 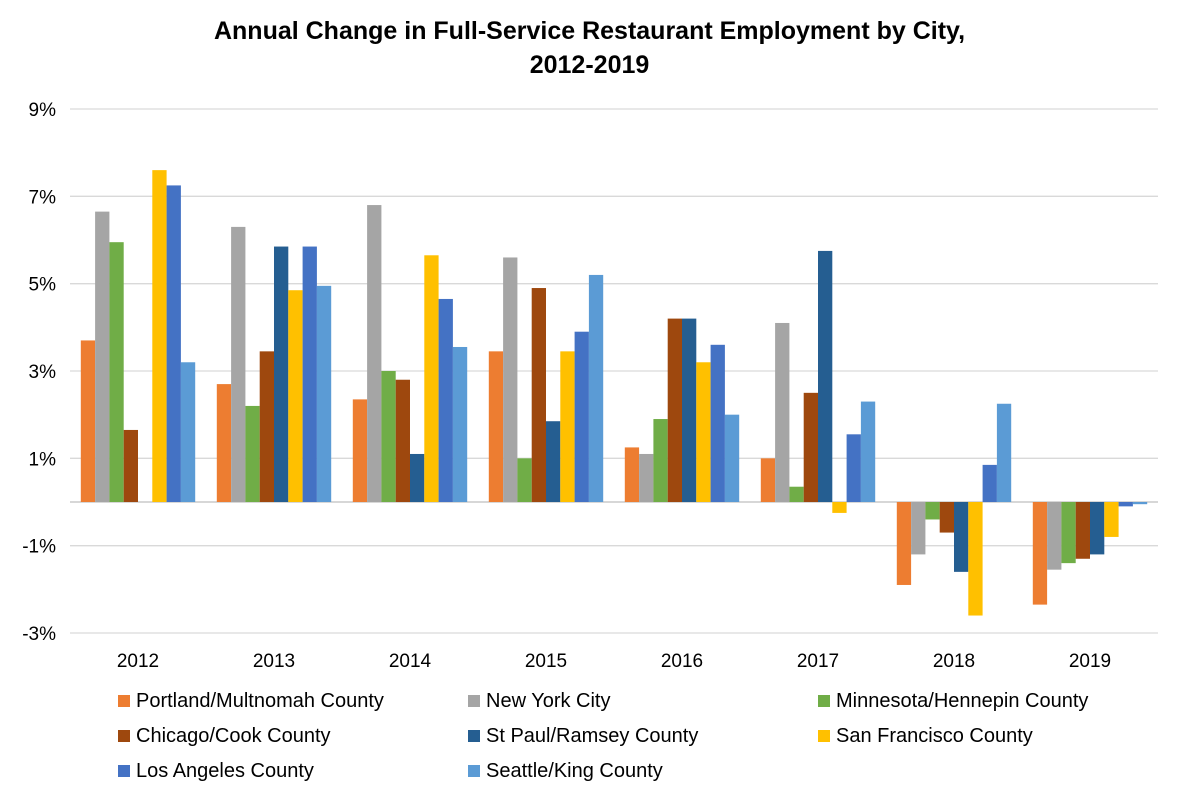 What do you see at coordinates (962, 700) in the screenshot?
I see `legend-label: Minnesota/Hennepin County` at bounding box center [962, 700].